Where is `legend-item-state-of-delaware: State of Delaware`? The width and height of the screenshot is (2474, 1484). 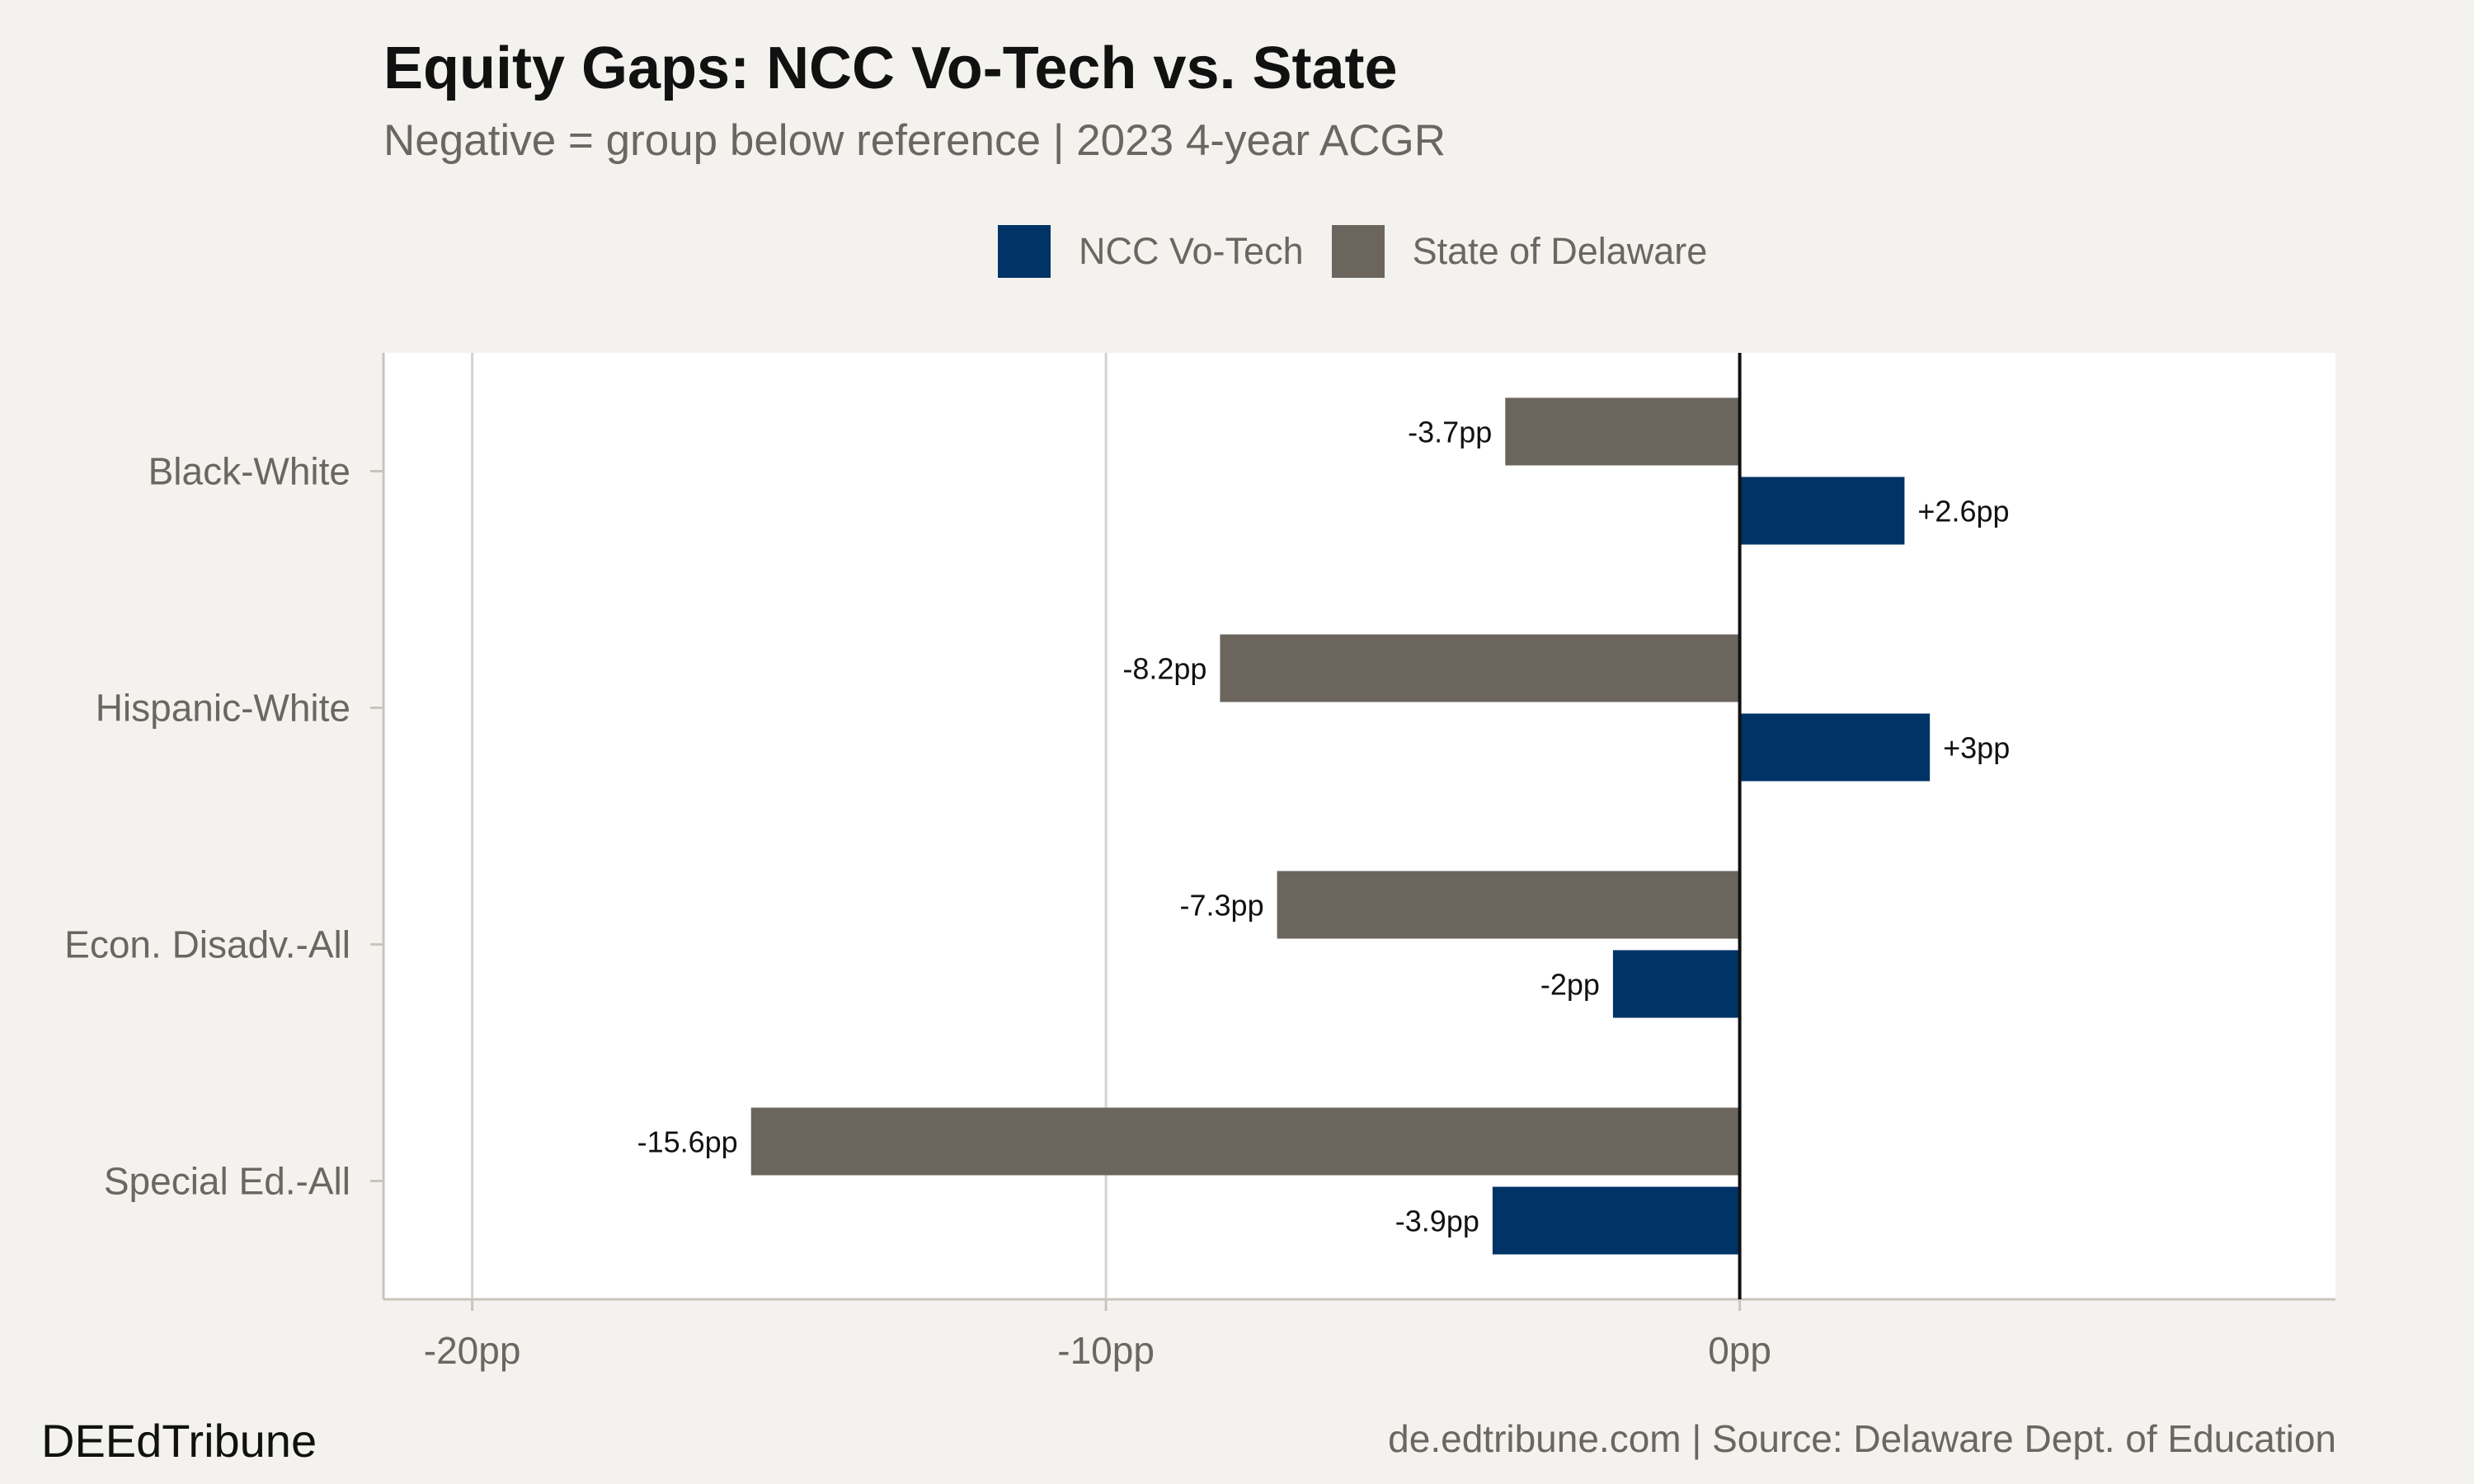
legend-item-state-of-delaware: State of Delaware is located at coordinates (1519, 251).